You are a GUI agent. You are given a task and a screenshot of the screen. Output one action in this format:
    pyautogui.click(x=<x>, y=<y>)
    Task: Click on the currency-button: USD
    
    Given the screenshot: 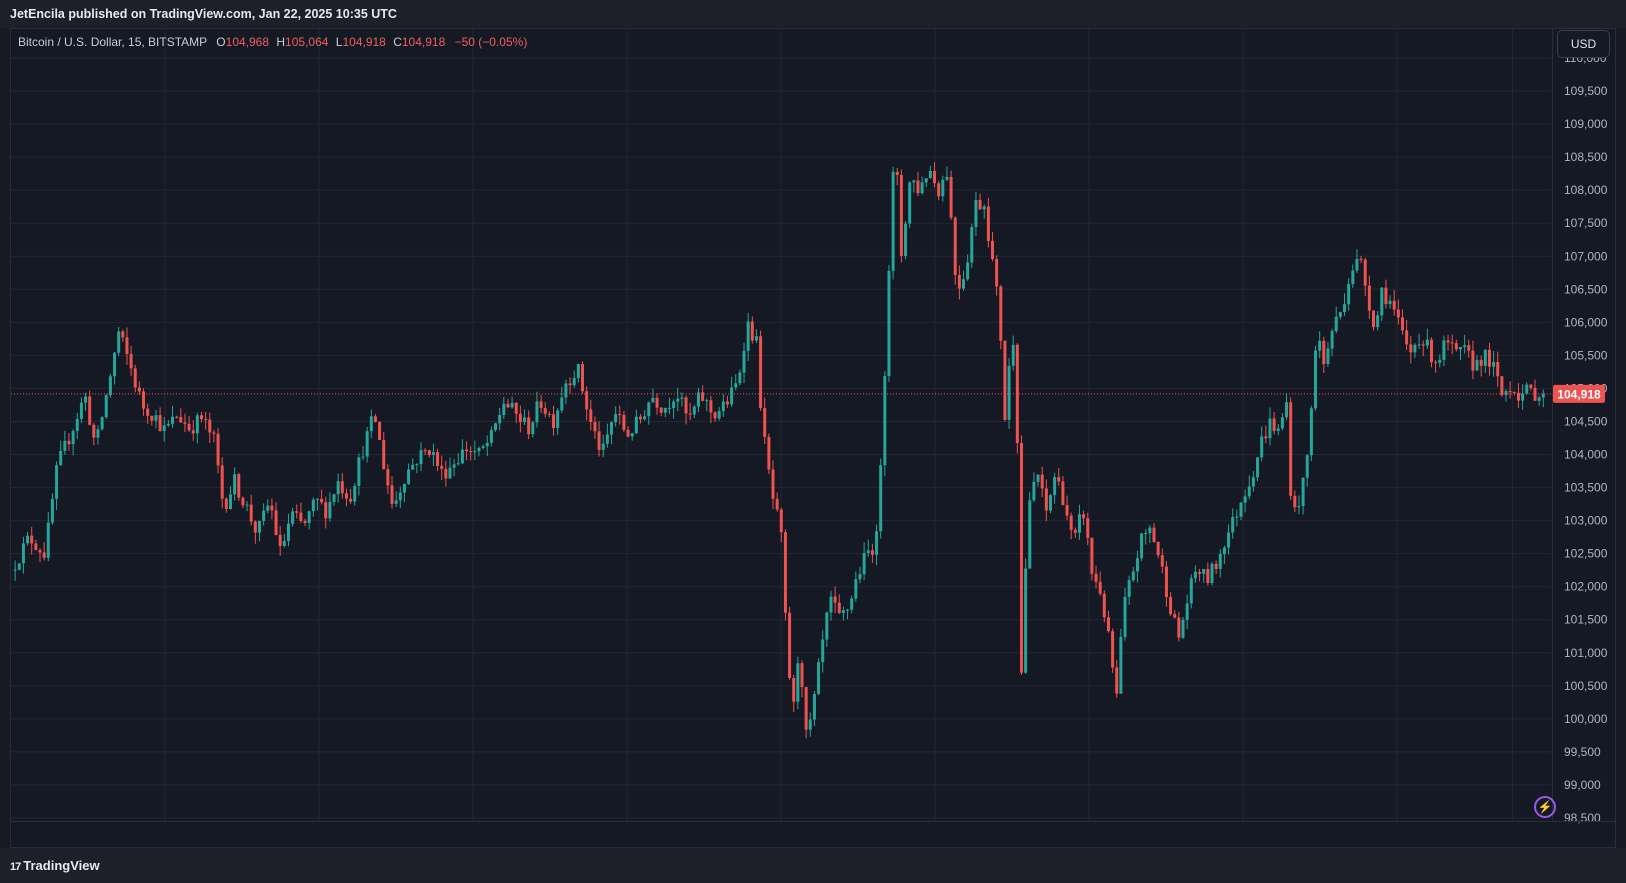 What is the action you would take?
    pyautogui.click(x=1583, y=44)
    